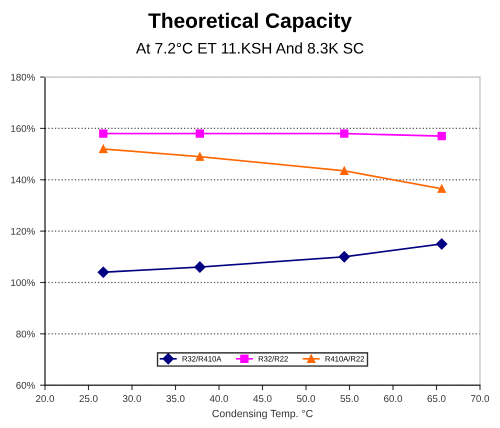  What do you see at coordinates (23, 128) in the screenshot?
I see `y-tick-label: 160%` at bounding box center [23, 128].